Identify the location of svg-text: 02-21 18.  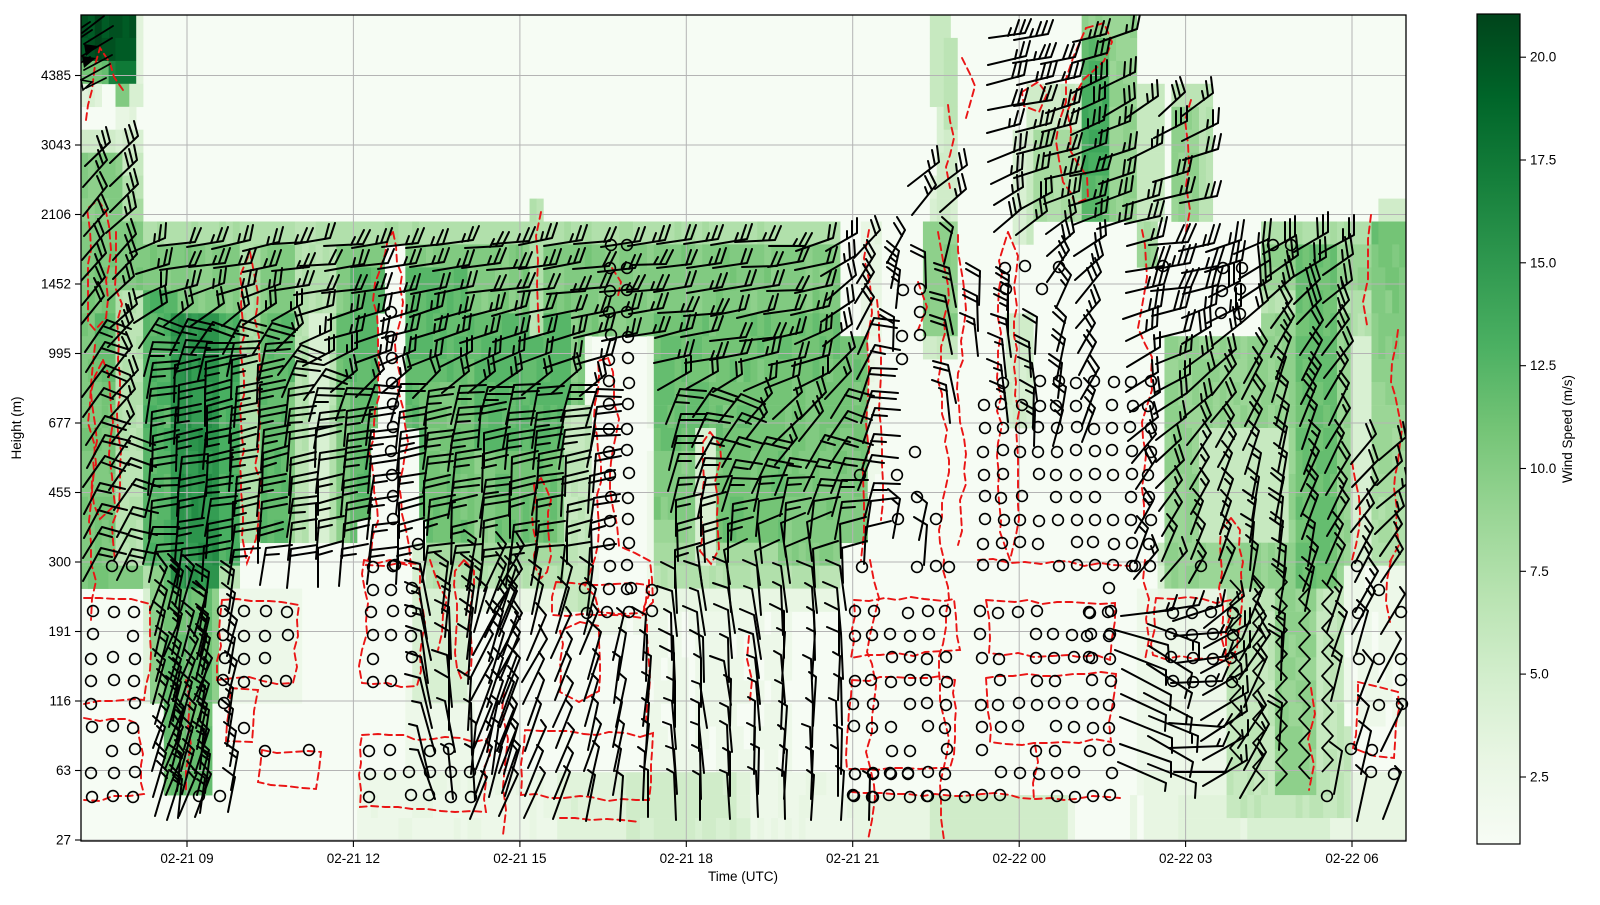
(686, 858).